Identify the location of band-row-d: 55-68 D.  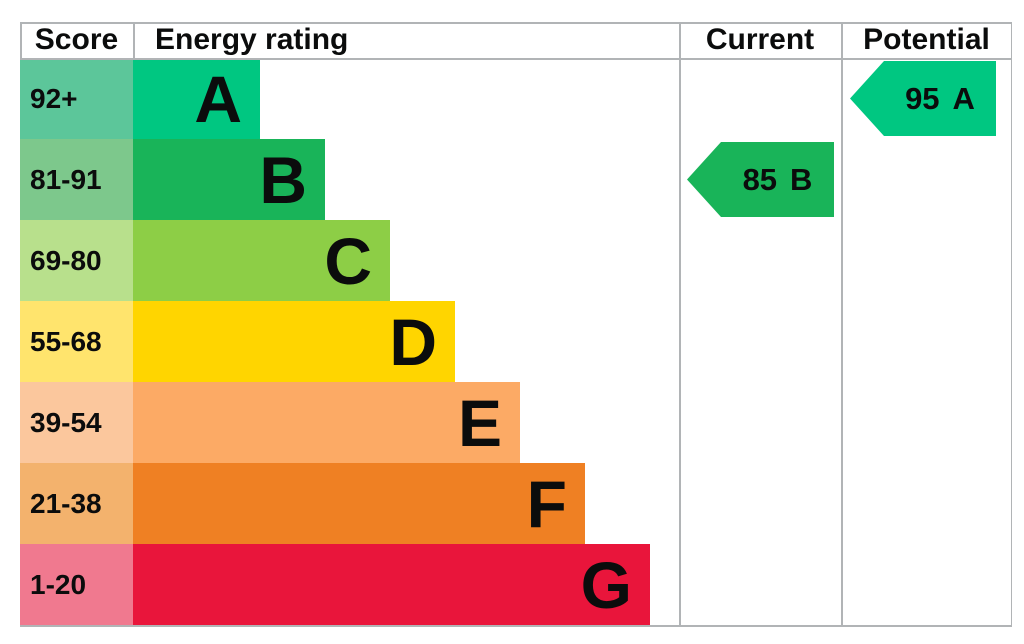
(516, 341).